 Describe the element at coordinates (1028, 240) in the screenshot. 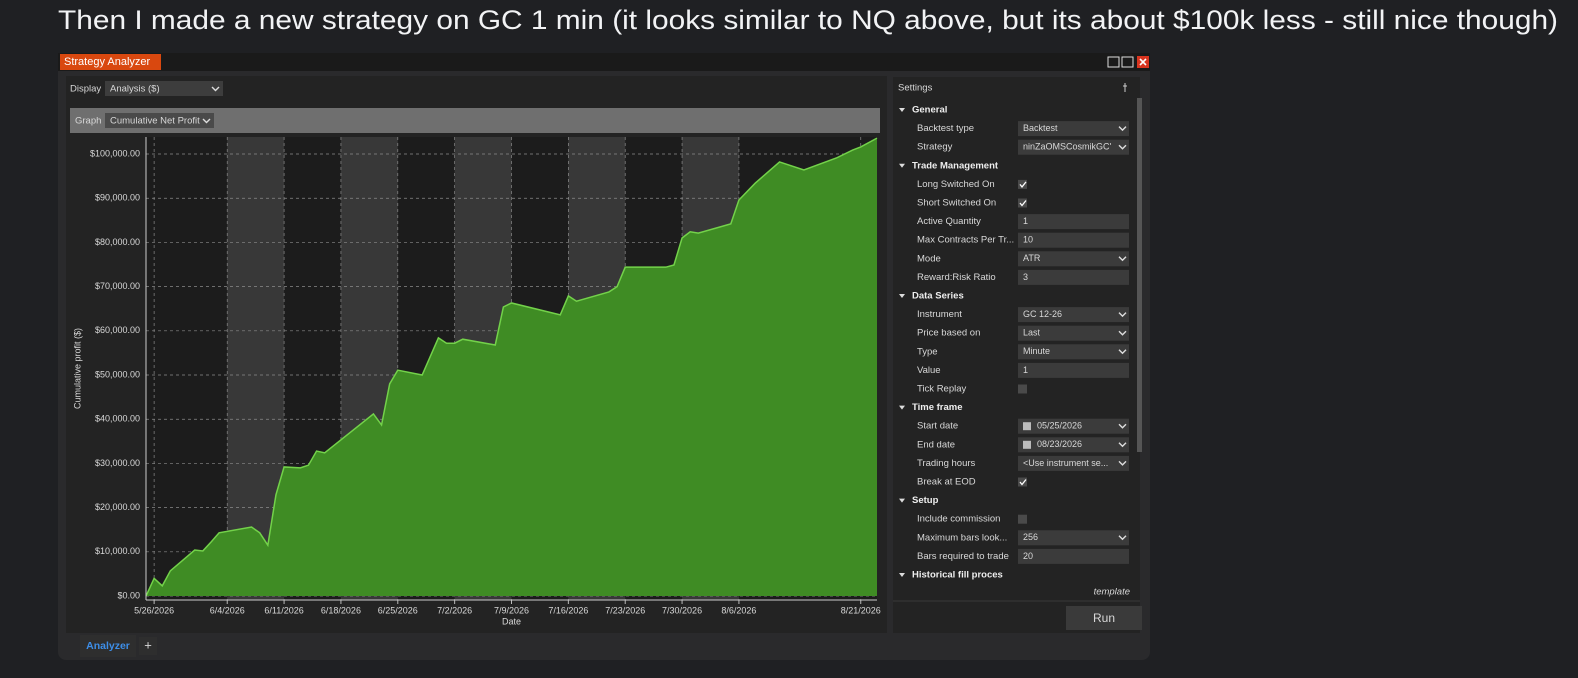

I see `setting-value: 10` at that location.